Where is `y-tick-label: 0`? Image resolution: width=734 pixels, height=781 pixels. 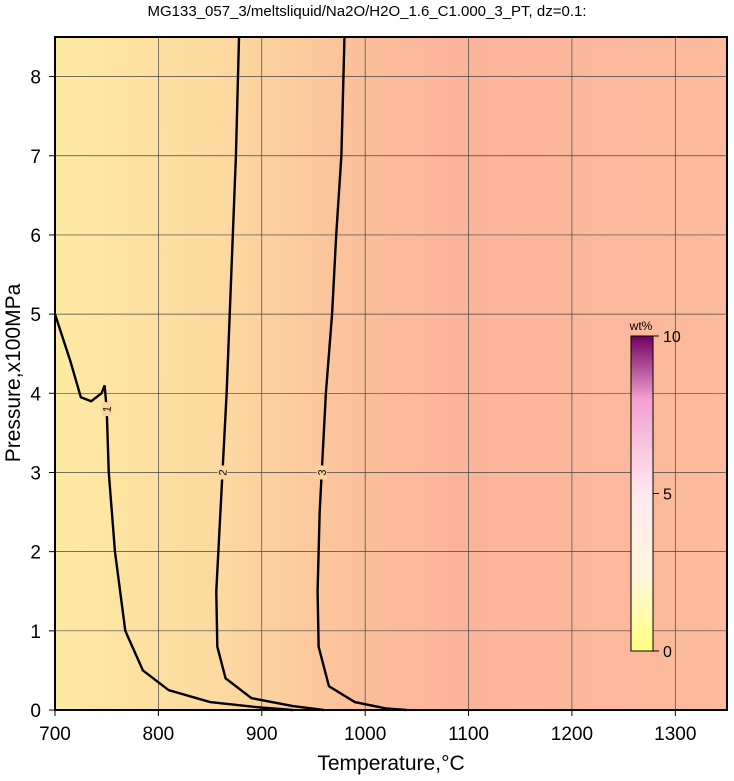 y-tick-label: 0 is located at coordinates (35, 711).